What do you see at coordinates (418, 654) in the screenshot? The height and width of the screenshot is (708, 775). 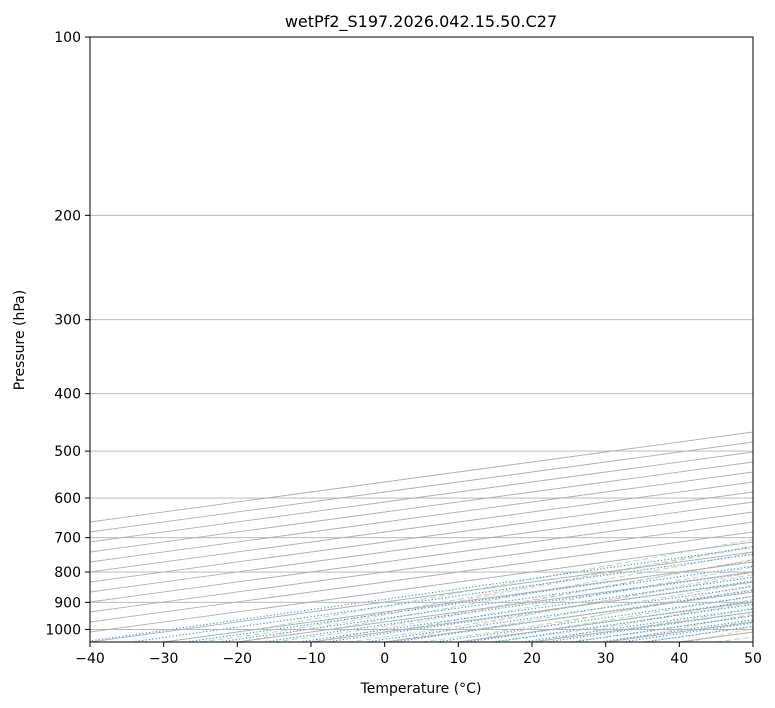 I see `x-axis: −40 −30 −20 −10 0 10 20 30 40 50` at bounding box center [418, 654].